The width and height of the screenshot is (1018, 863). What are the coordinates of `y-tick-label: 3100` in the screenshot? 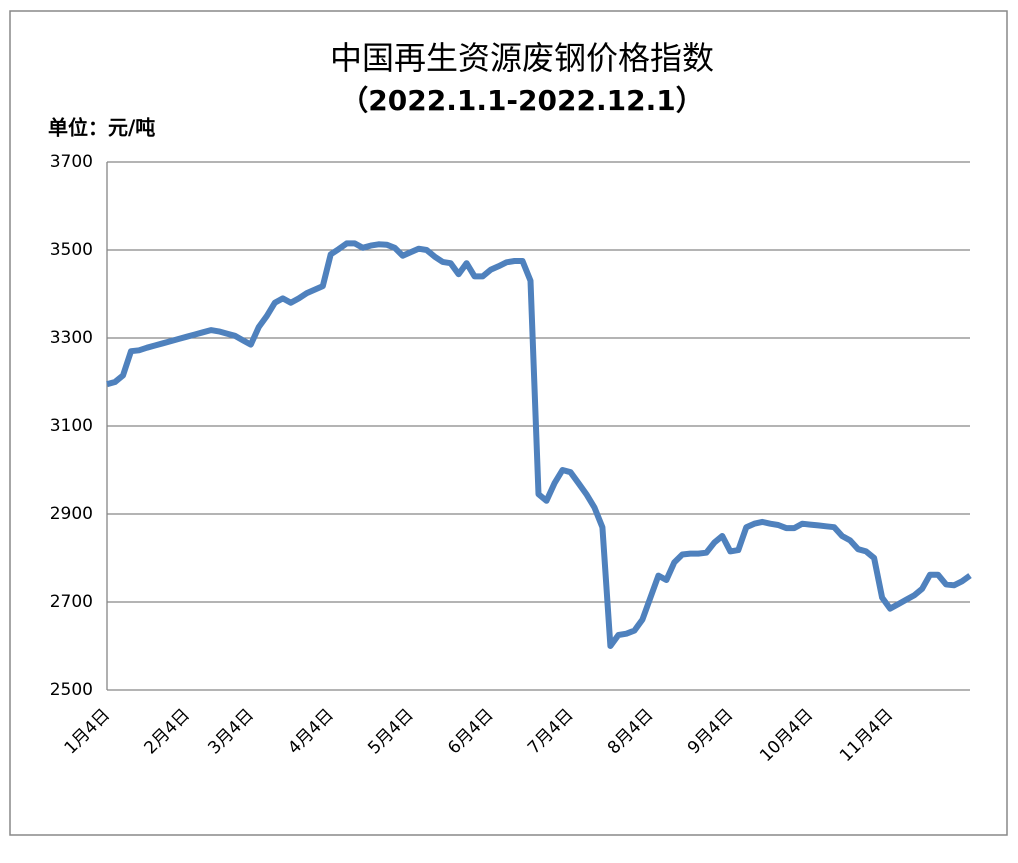 It's located at (71, 426).